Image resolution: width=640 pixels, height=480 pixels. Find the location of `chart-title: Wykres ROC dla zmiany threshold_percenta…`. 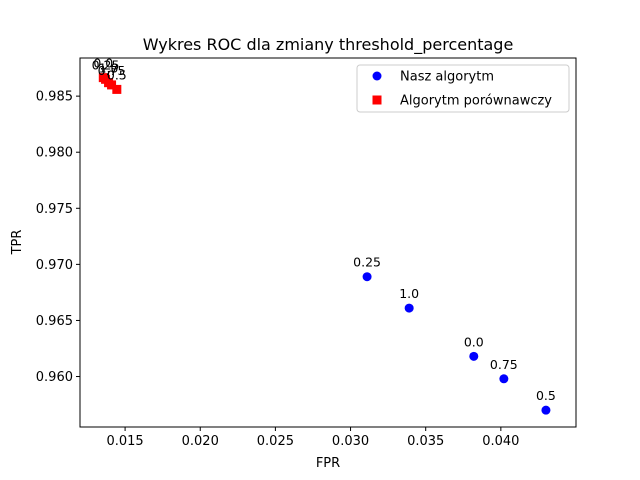

chart-title: Wykres ROC dla zmiany threshold_percenta… is located at coordinates (328, 45).